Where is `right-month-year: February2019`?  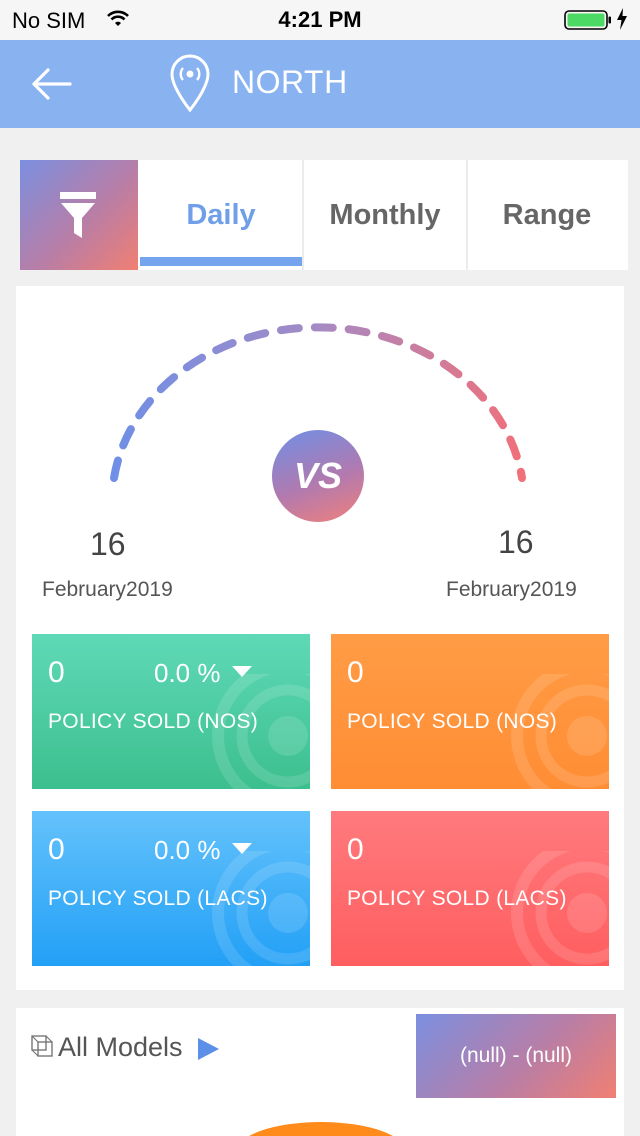
right-month-year: February2019 is located at coordinates (511, 589).